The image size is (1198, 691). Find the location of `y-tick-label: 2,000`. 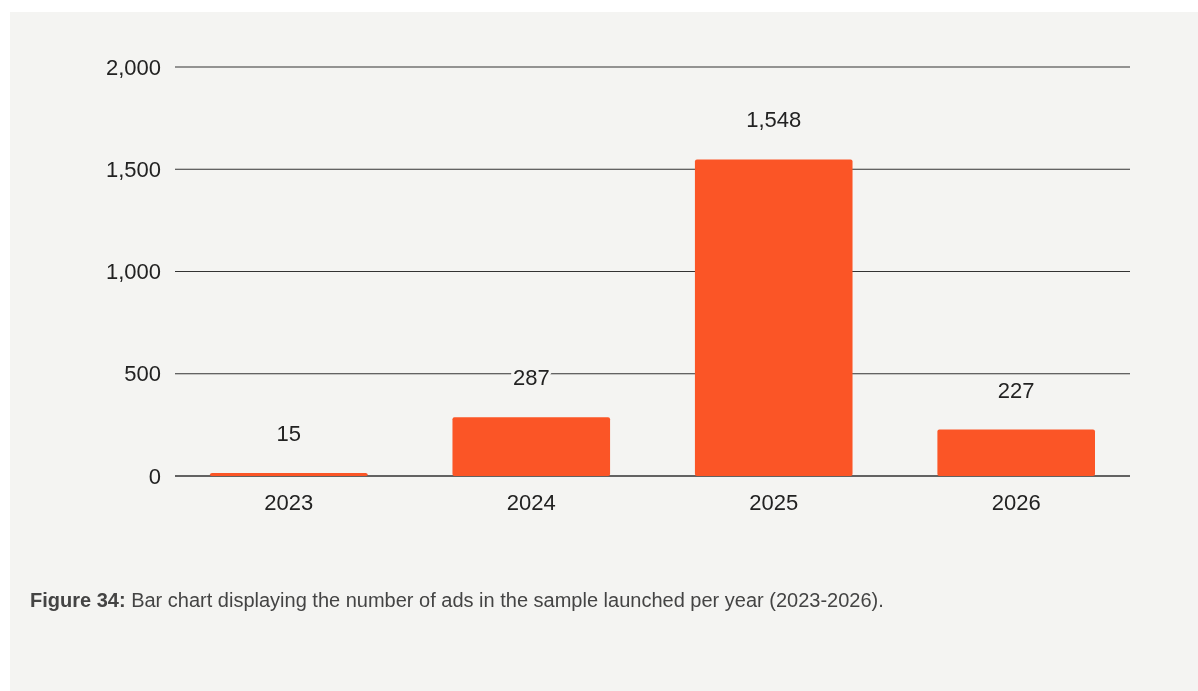

y-tick-label: 2,000 is located at coordinates (133, 67).